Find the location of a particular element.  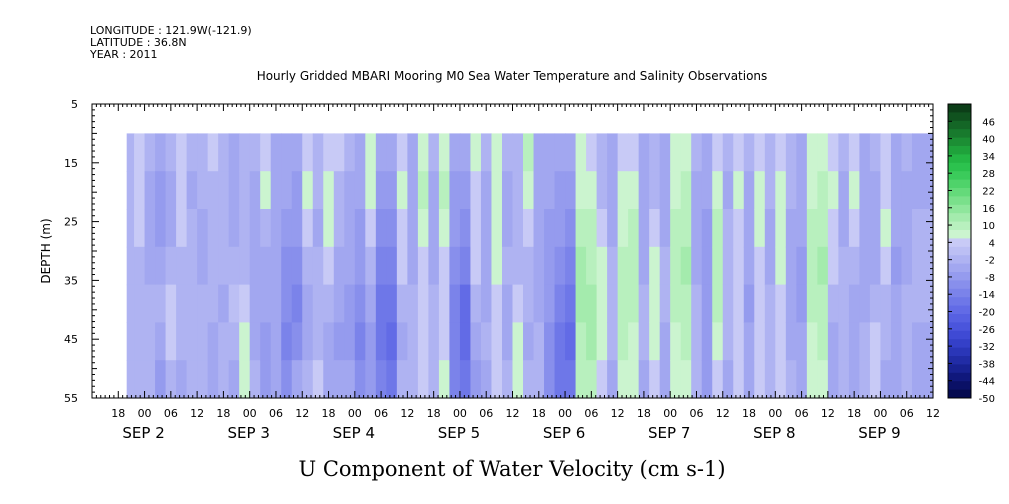

x-tick-label: 06 is located at coordinates (276, 413).